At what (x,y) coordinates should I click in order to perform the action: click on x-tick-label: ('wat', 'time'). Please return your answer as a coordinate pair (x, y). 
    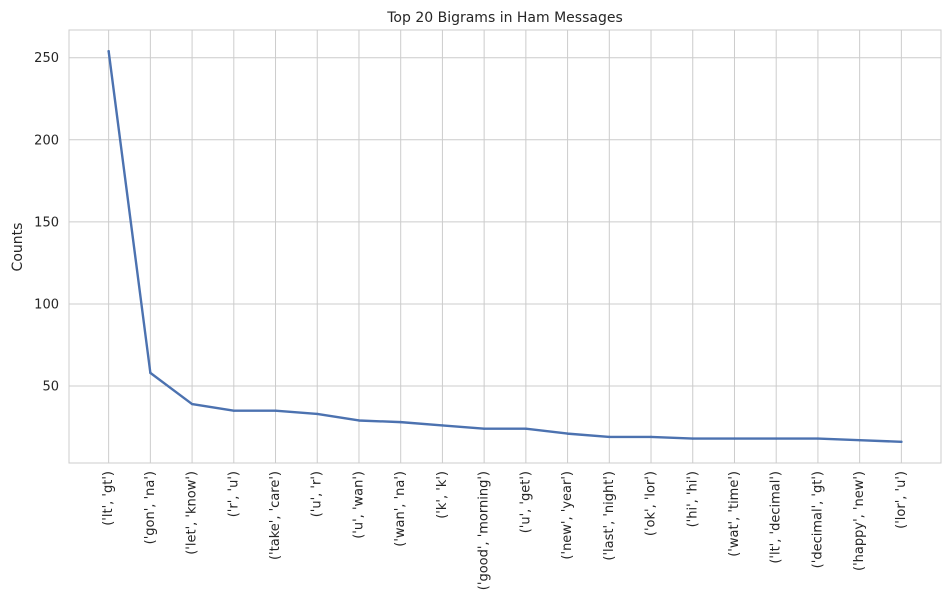
    Looking at the image, I should click on (734, 514).